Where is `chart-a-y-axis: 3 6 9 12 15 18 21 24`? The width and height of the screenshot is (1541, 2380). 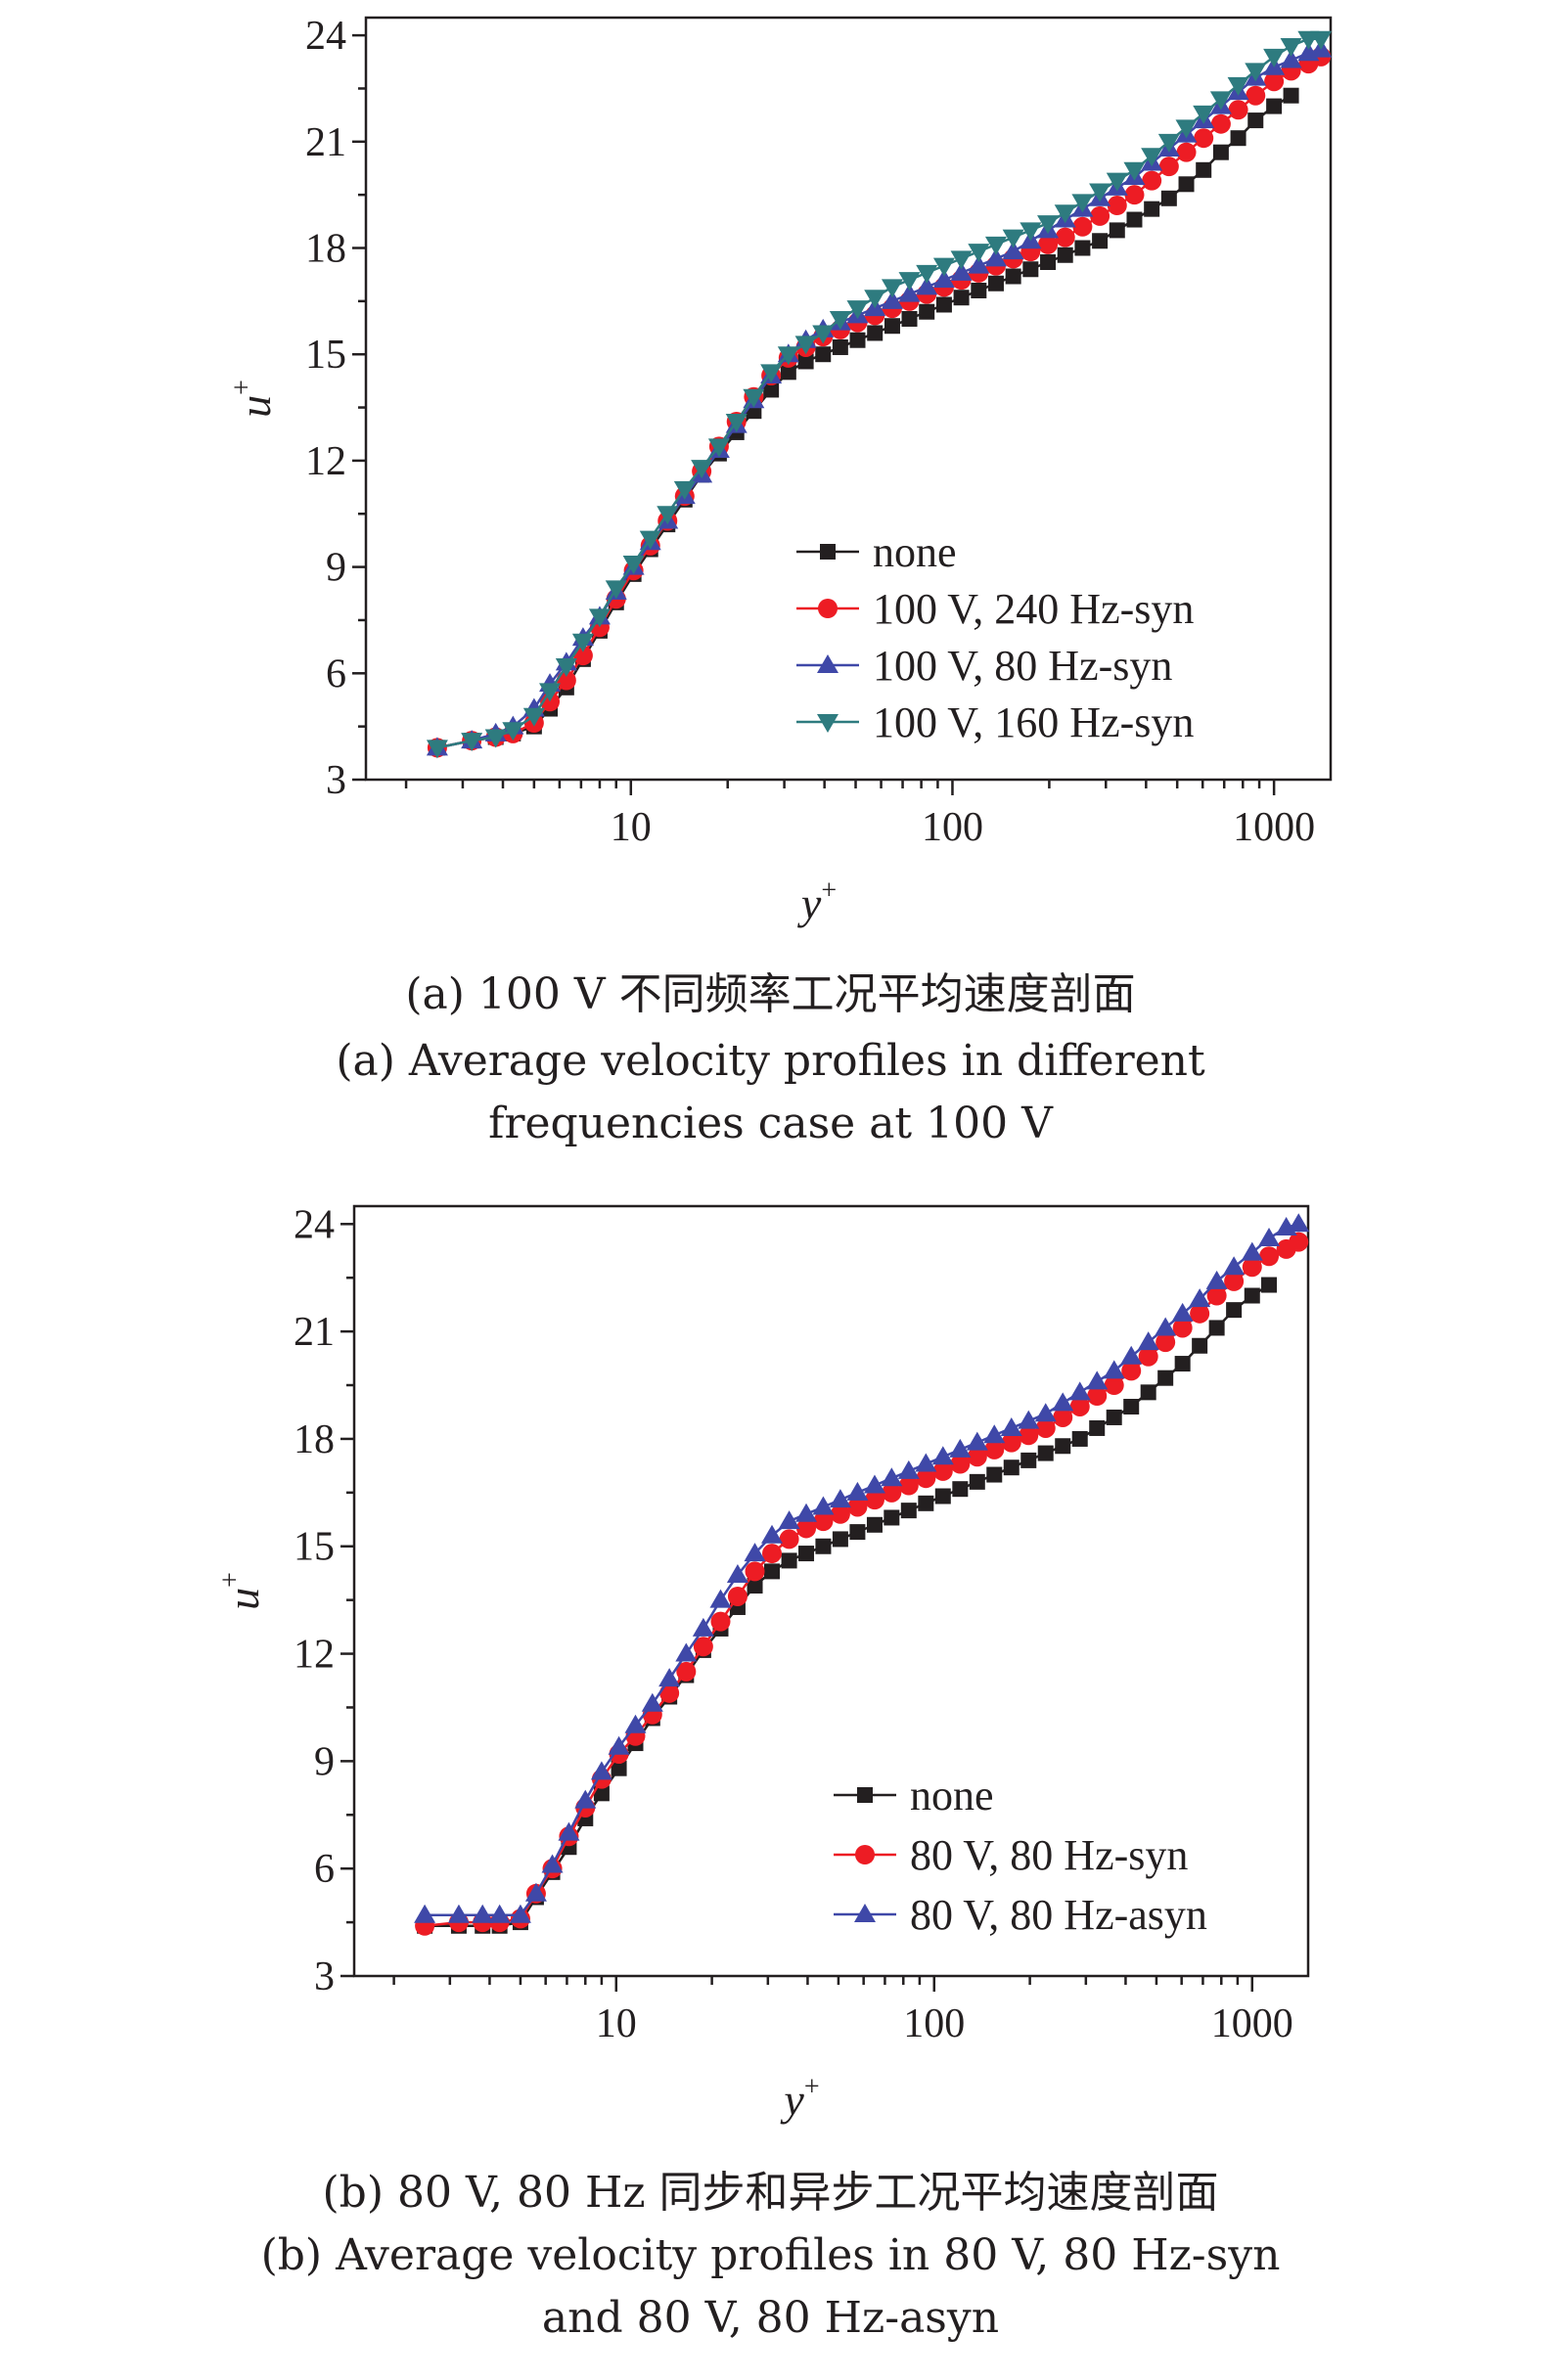
chart-a-y-axis: 3 6 9 12 15 18 21 24 is located at coordinates (335, 408).